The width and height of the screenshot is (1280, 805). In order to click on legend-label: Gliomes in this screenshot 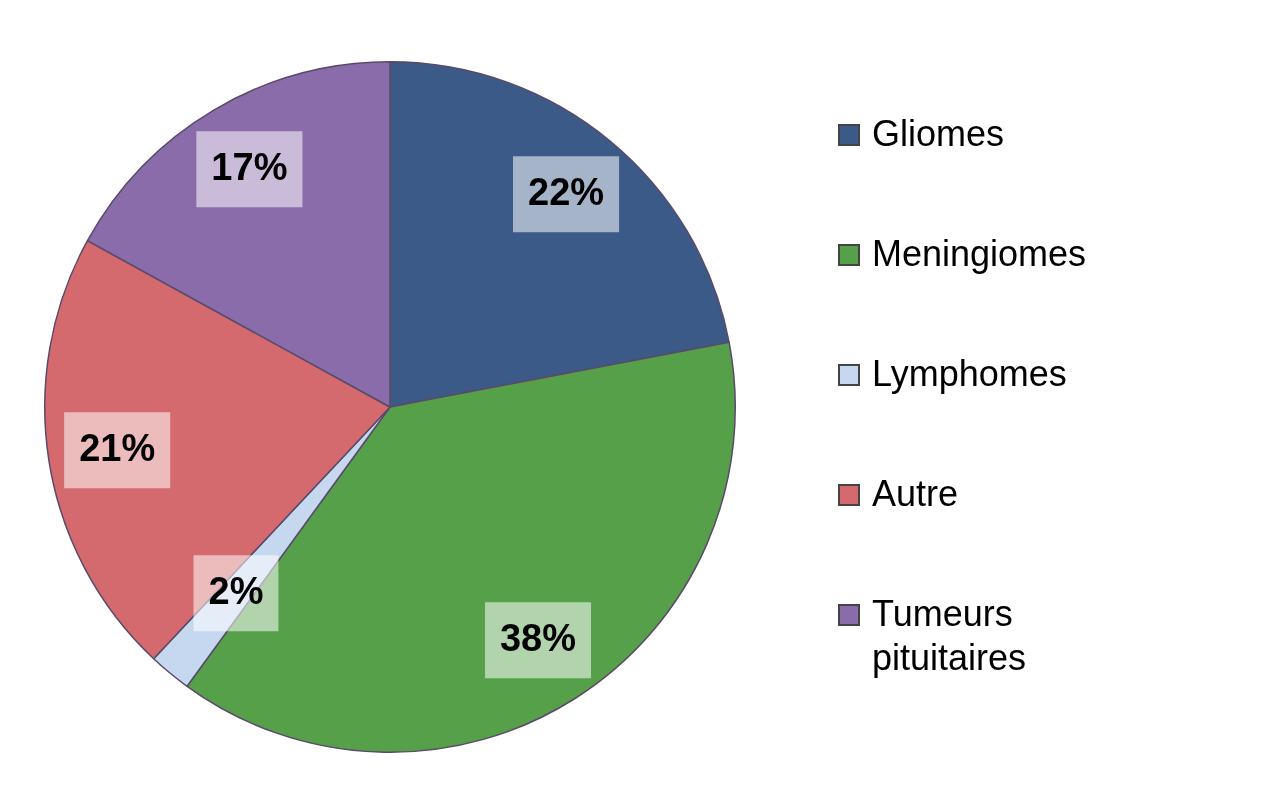, I will do `click(938, 134)`.